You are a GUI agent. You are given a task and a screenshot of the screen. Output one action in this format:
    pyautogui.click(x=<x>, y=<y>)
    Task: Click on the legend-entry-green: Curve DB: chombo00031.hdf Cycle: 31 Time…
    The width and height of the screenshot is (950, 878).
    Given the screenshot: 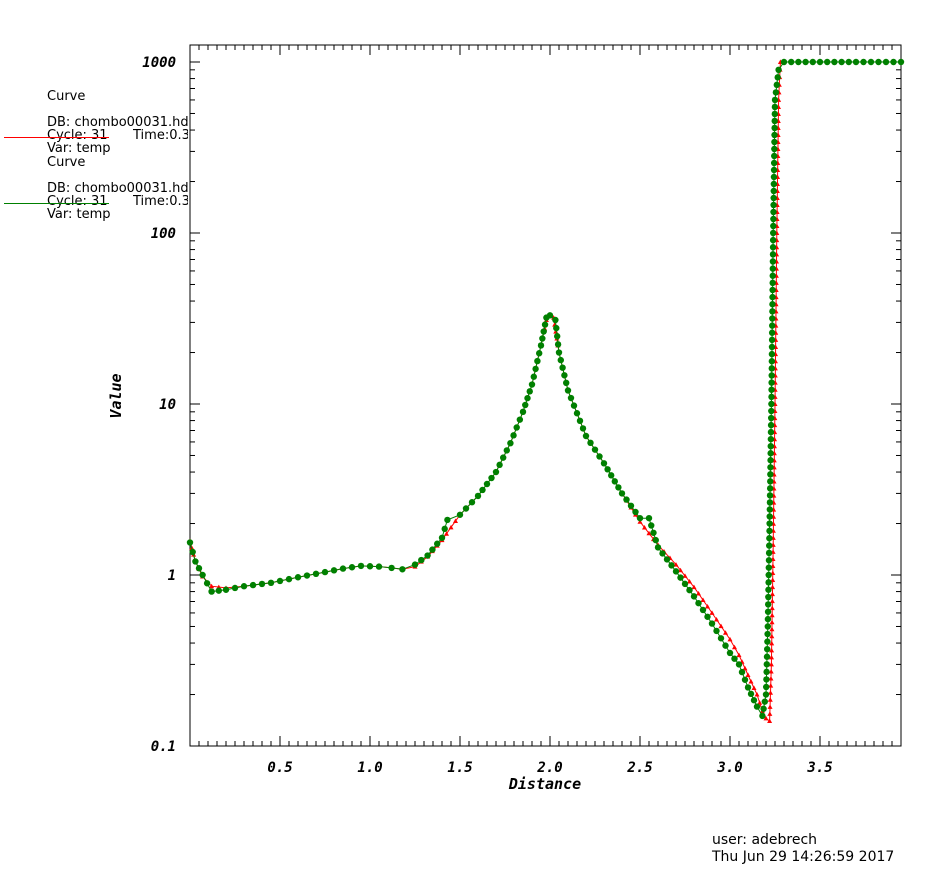 What is the action you would take?
    pyautogui.click(x=96, y=188)
    